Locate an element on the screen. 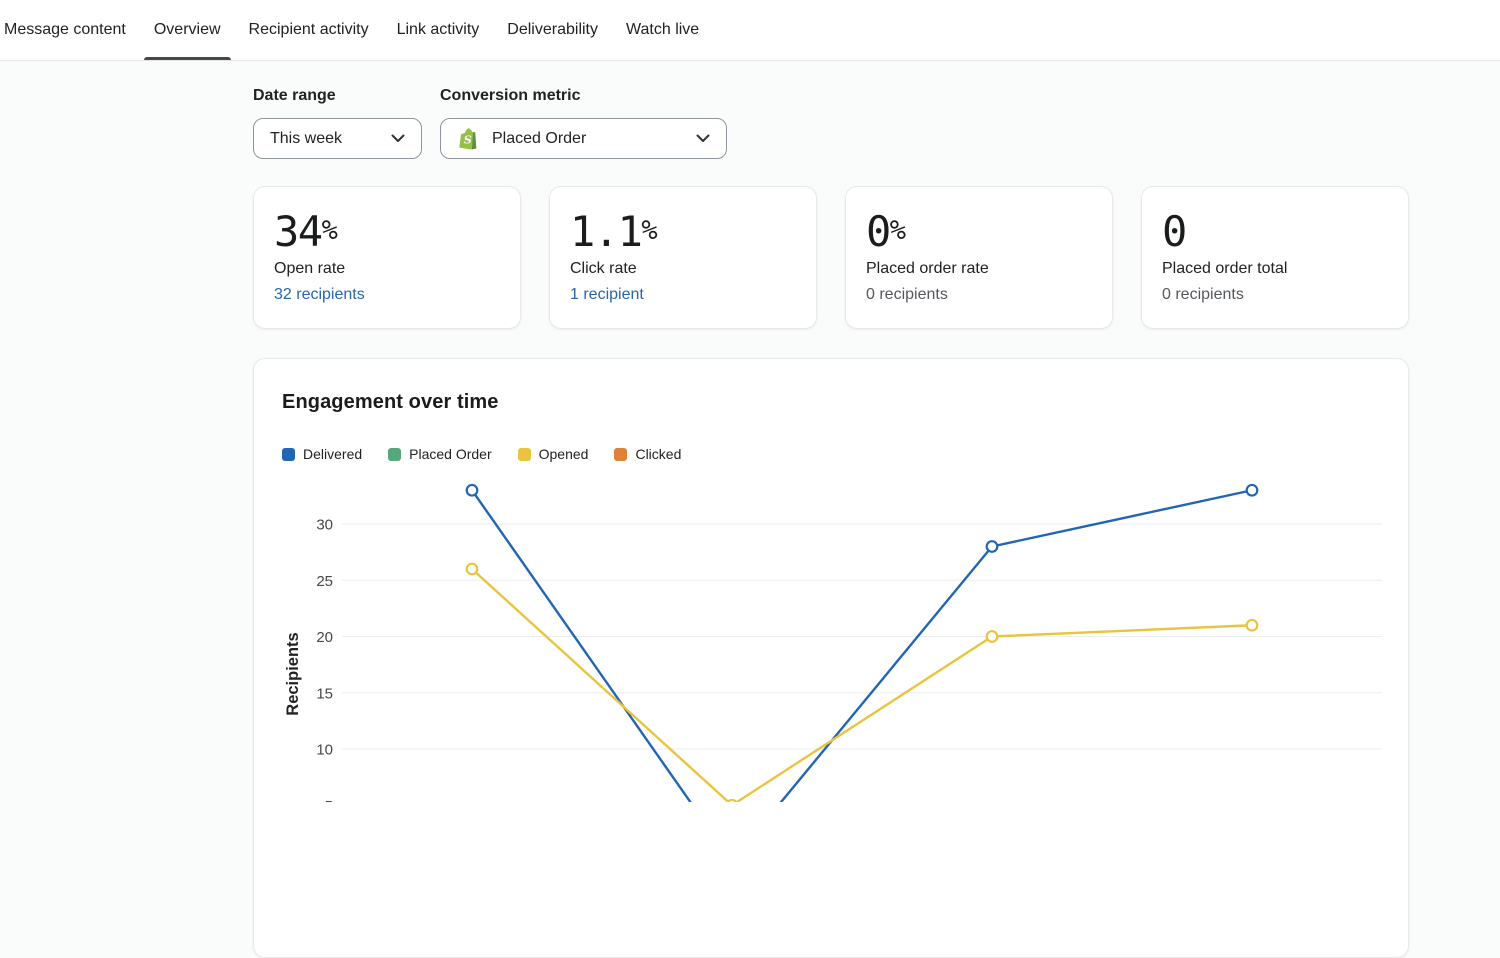 The height and width of the screenshot is (958, 1500). tab-message-content: Message content is located at coordinates (70, 30).